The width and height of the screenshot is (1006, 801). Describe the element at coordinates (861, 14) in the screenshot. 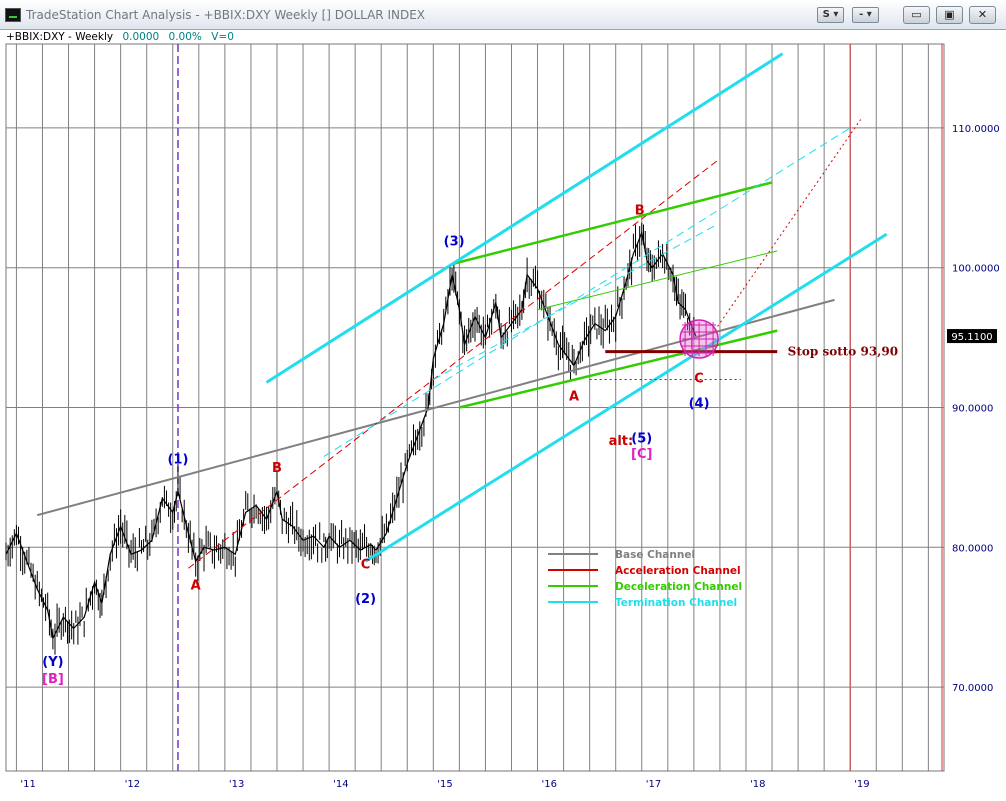

I see `workspace-link-label: -` at that location.